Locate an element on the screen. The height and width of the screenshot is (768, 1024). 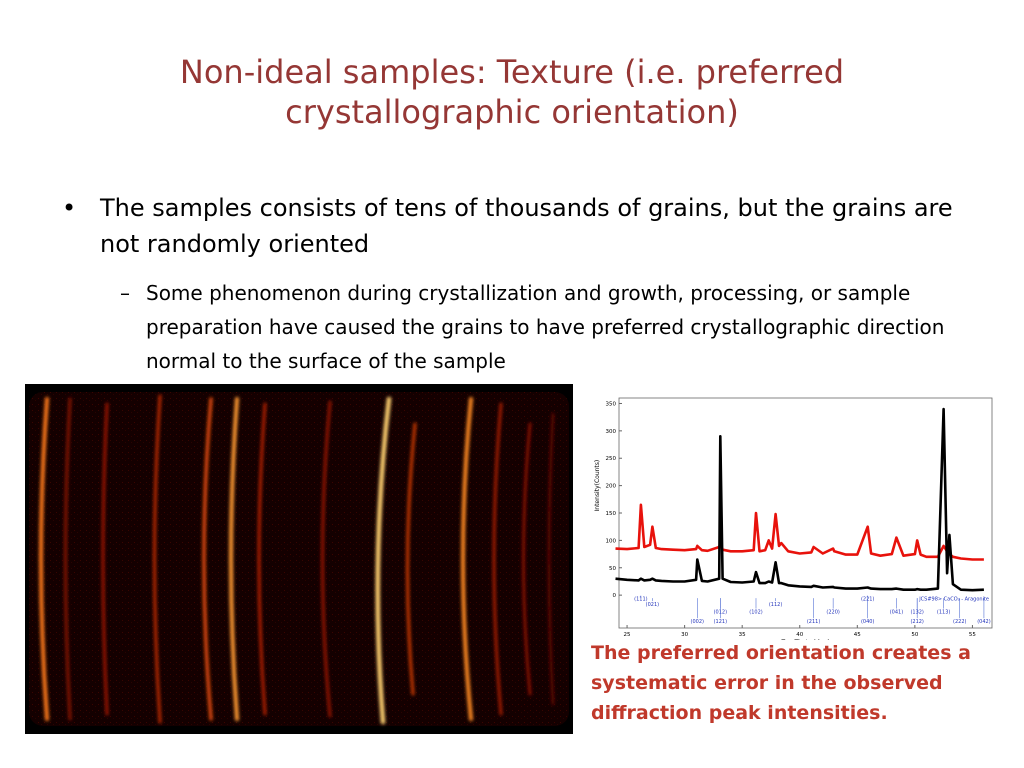
reference-label: (111) is located at coordinates (640, 600).